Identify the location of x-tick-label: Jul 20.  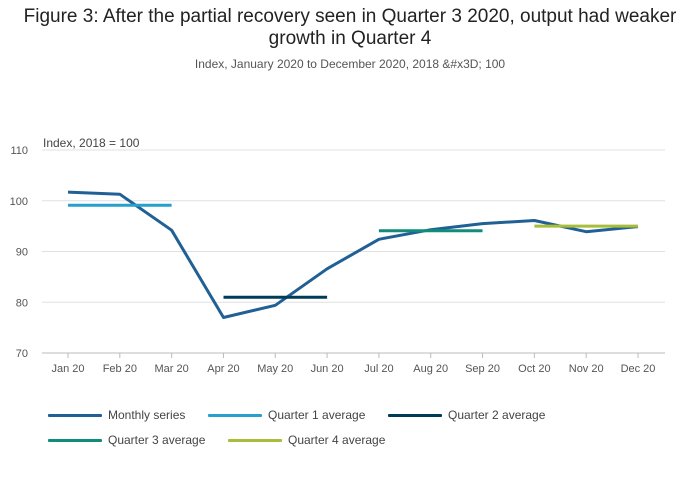
(378, 369).